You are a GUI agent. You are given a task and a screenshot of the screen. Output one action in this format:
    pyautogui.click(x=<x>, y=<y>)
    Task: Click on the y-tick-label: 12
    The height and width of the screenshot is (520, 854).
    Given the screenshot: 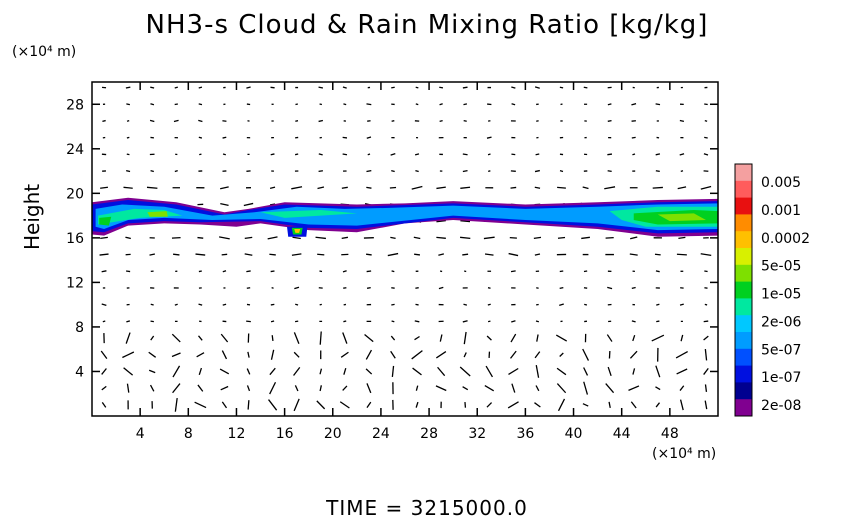 What is the action you would take?
    pyautogui.click(x=75, y=283)
    